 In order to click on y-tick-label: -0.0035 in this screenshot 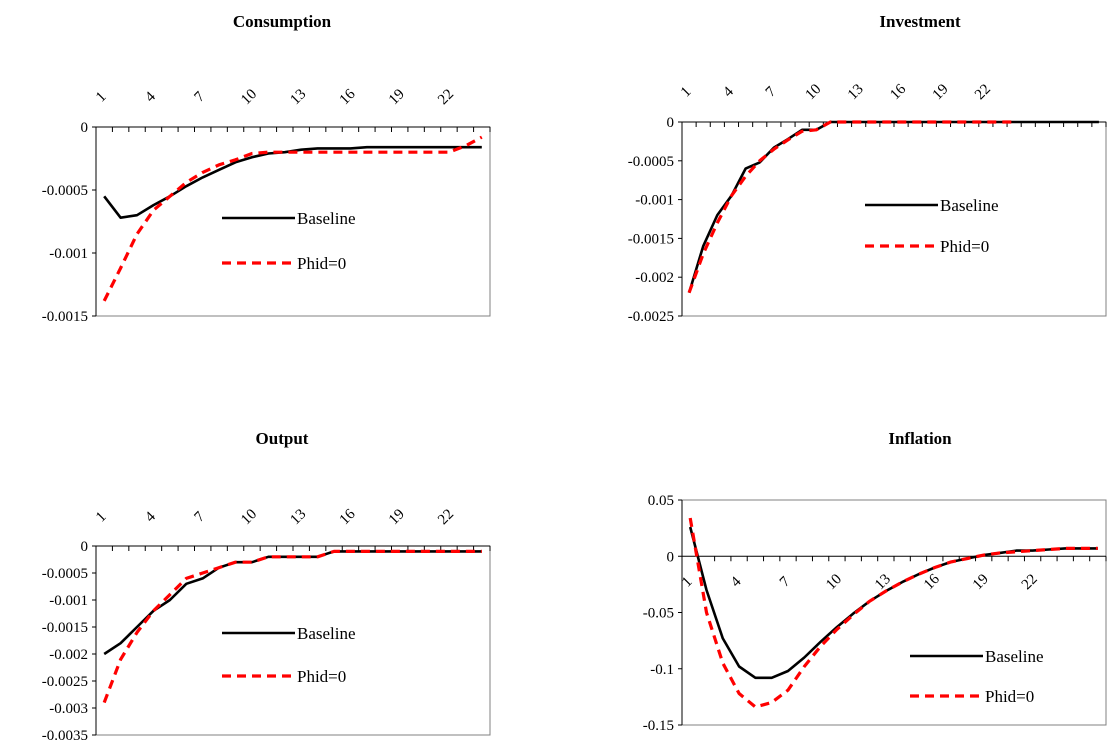, I will do `click(65, 736)`.